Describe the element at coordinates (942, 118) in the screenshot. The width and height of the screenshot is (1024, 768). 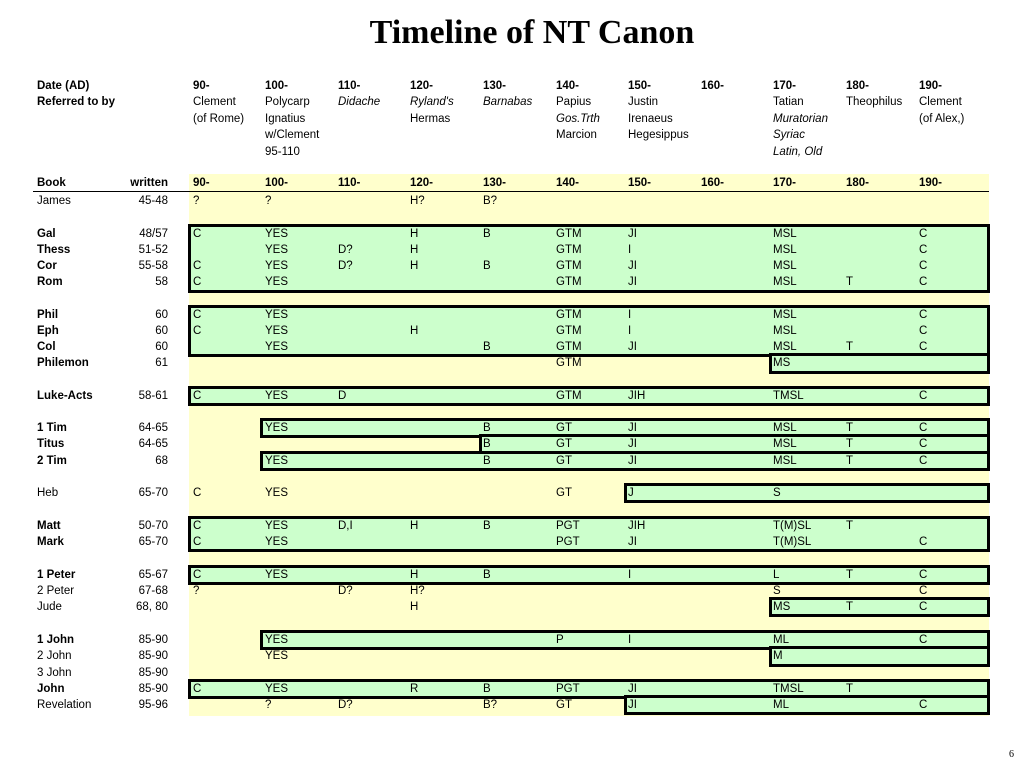
I see `header-reference: (of Alex,)` at that location.